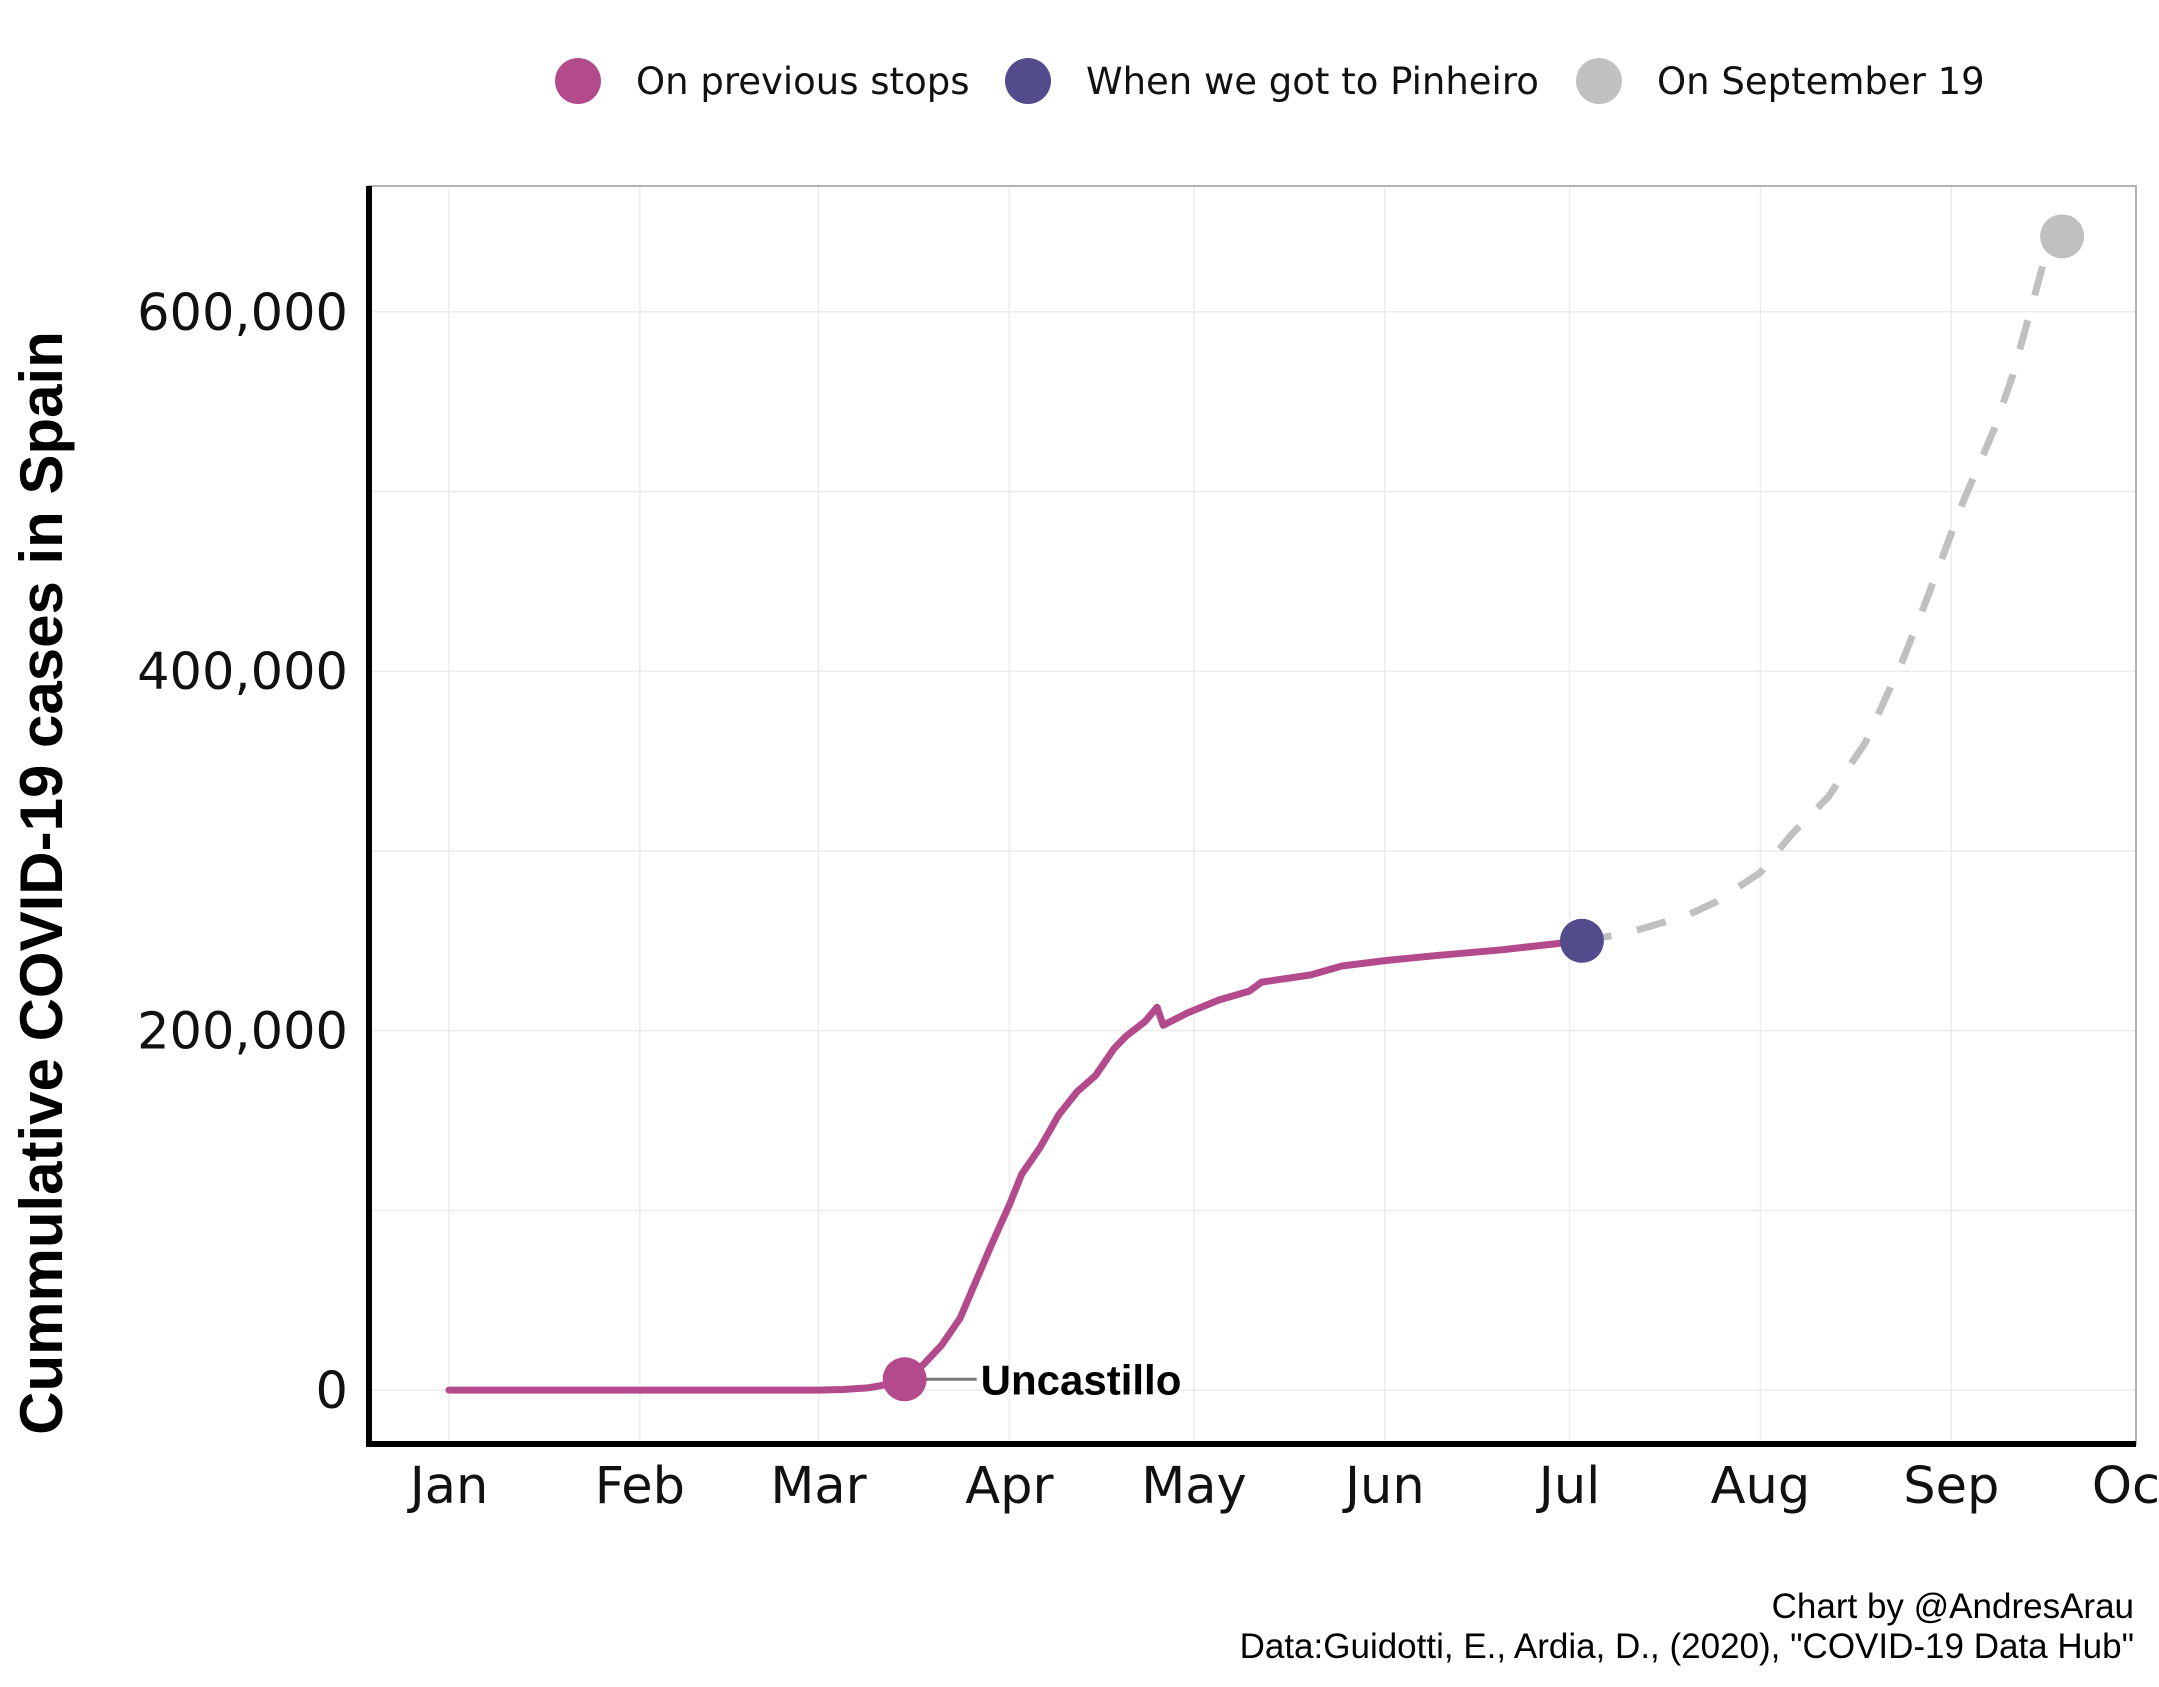 This screenshot has width=2159, height=1687. What do you see at coordinates (1568, 1486) in the screenshot?
I see `x-tick-label: Jul` at bounding box center [1568, 1486].